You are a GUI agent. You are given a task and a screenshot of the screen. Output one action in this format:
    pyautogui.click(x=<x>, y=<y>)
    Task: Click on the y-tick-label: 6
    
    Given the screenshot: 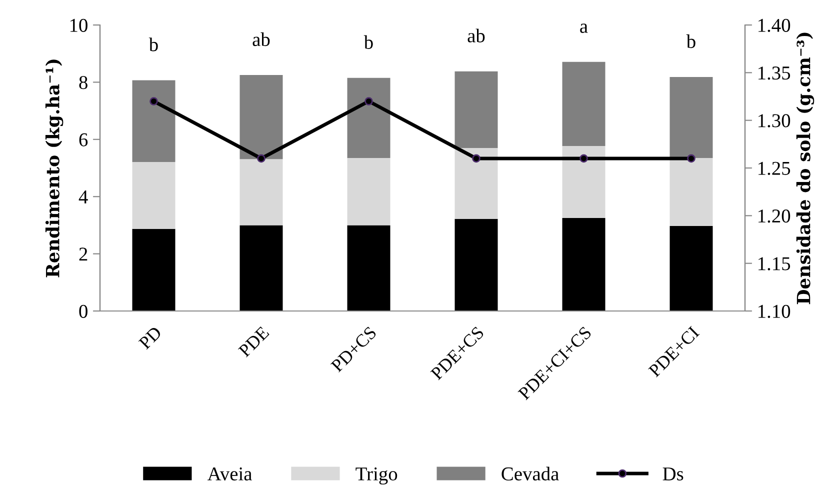 What is the action you would take?
    pyautogui.click(x=83, y=139)
    